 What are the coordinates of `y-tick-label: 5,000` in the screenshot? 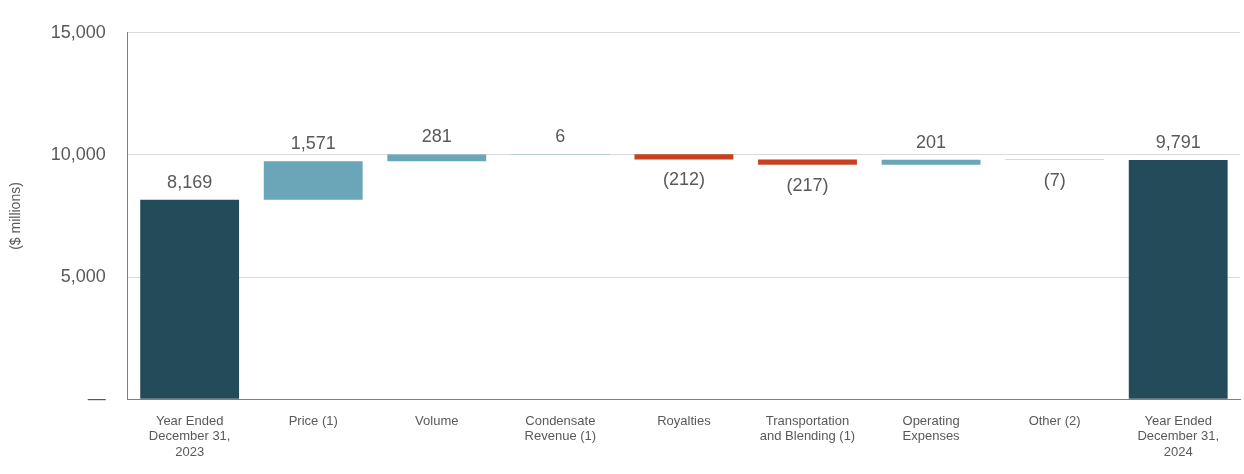 It's located at (83, 276).